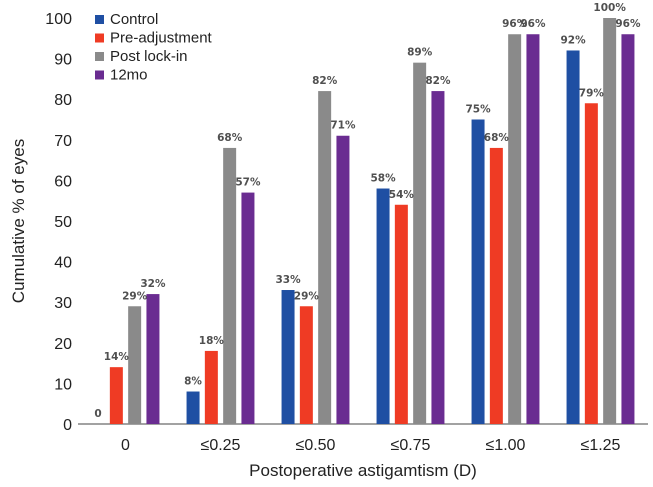  What do you see at coordinates (63, 263) in the screenshot?
I see `y-tick-label: 40` at bounding box center [63, 263].